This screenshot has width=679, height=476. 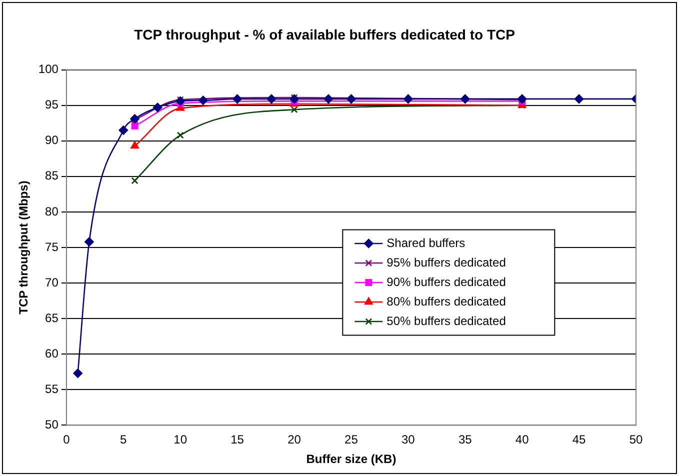 What do you see at coordinates (446, 262) in the screenshot?
I see `legend-label: 95% buffers dedicated` at bounding box center [446, 262].